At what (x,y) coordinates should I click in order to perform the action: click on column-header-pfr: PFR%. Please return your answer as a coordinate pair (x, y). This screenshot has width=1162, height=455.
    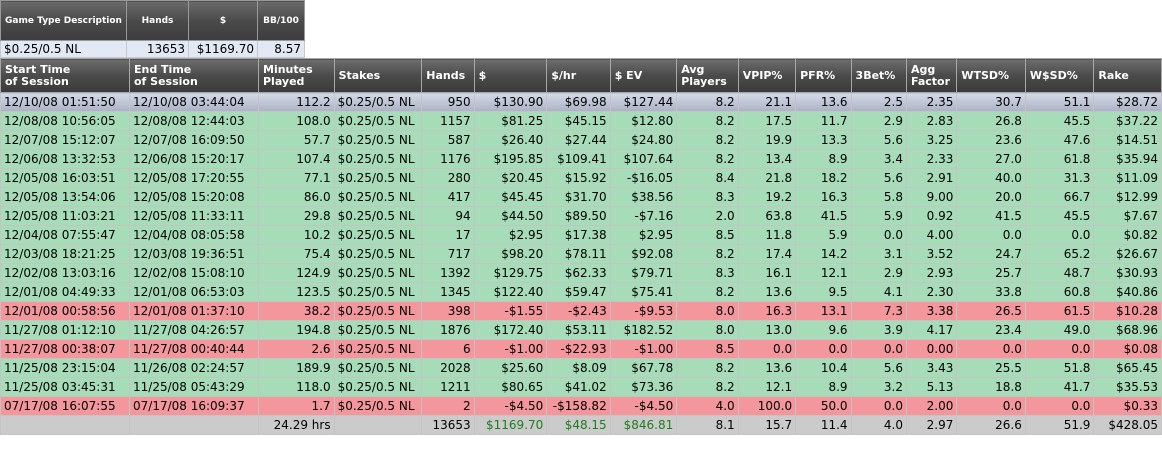
    Looking at the image, I should click on (823, 75).